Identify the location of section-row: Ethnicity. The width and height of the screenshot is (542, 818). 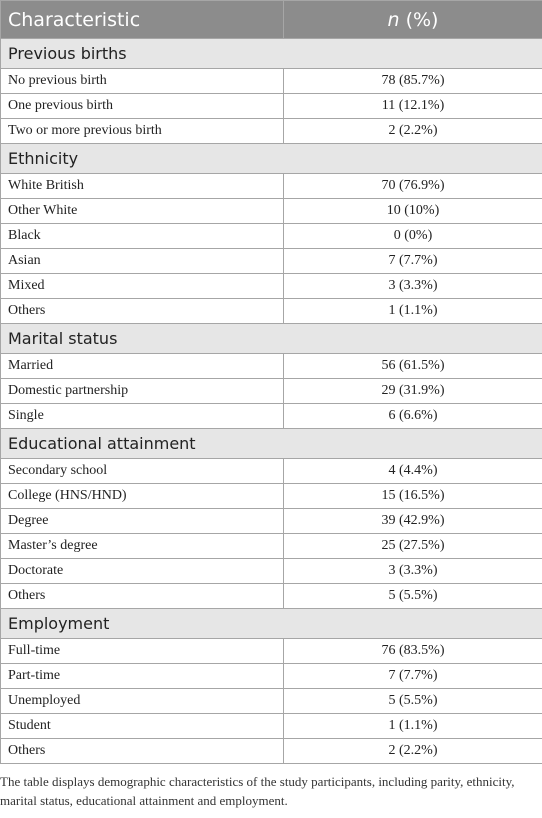
(271, 158).